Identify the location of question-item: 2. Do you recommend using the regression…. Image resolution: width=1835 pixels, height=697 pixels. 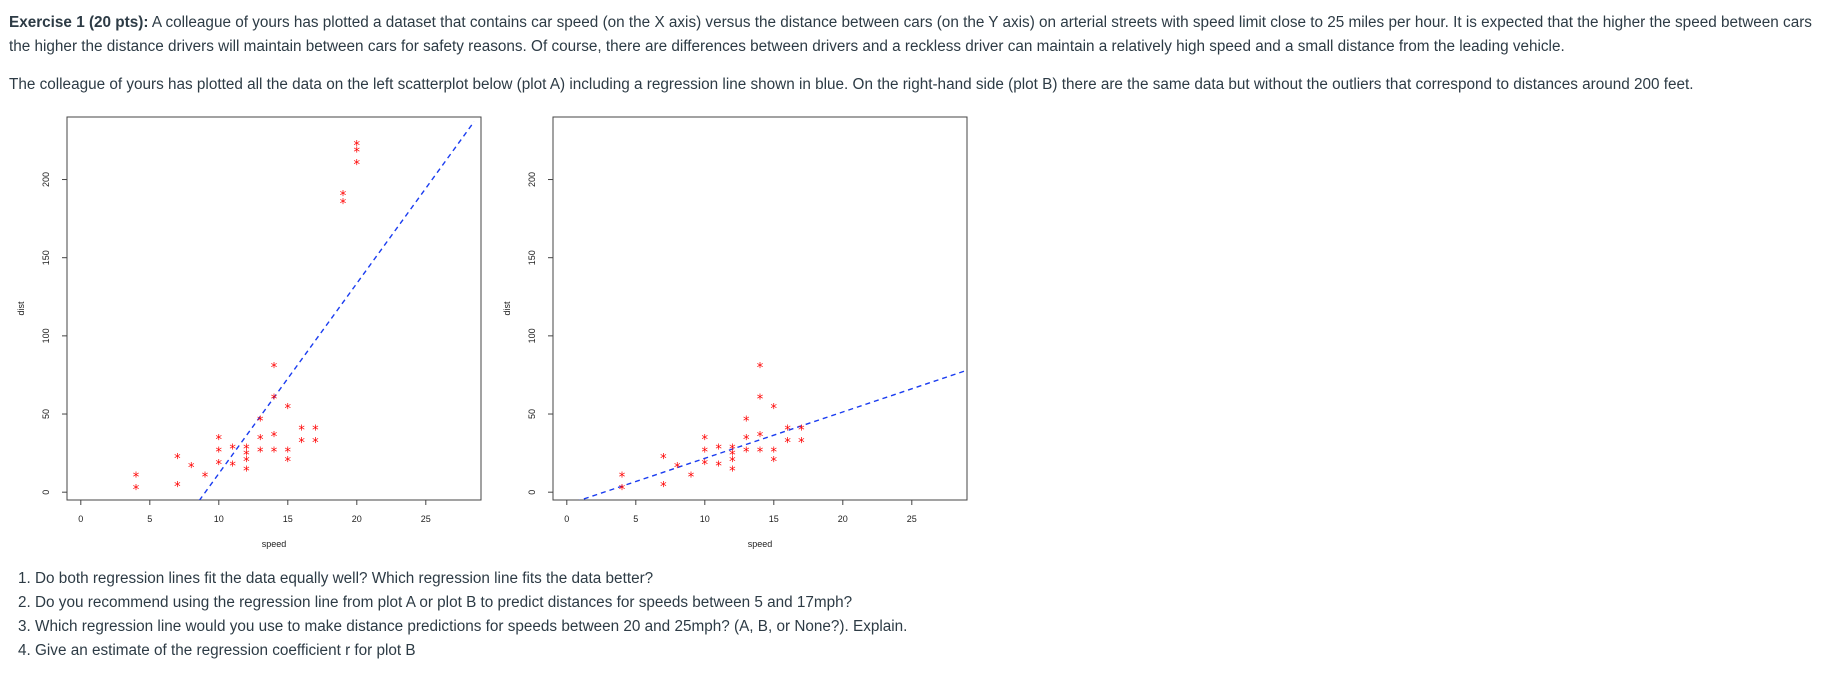
(435, 602).